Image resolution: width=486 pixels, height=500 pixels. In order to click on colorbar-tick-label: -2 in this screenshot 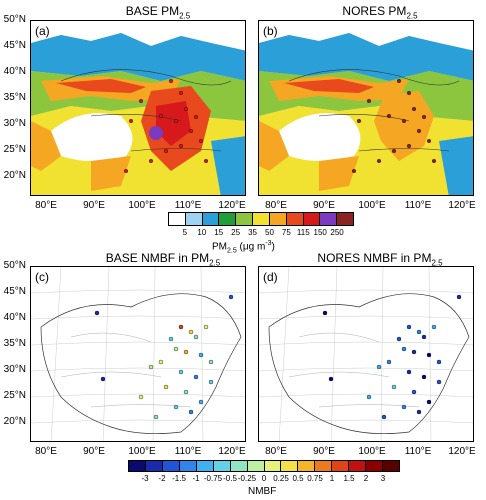, I will do `click(162, 478)`.